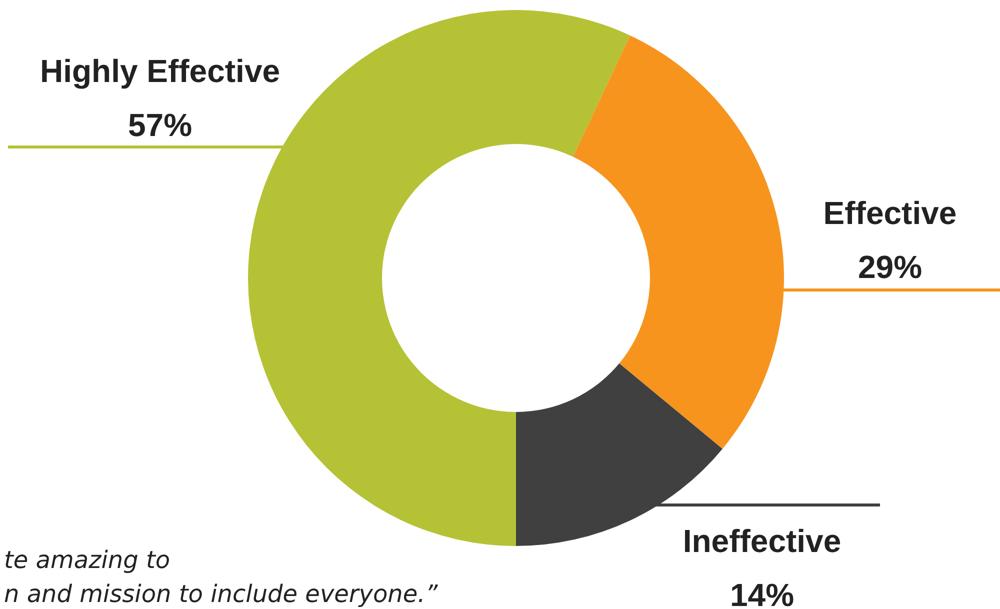 The height and width of the screenshot is (609, 1000). What do you see at coordinates (762, 541) in the screenshot?
I see `slice-label: Ineffective` at bounding box center [762, 541].